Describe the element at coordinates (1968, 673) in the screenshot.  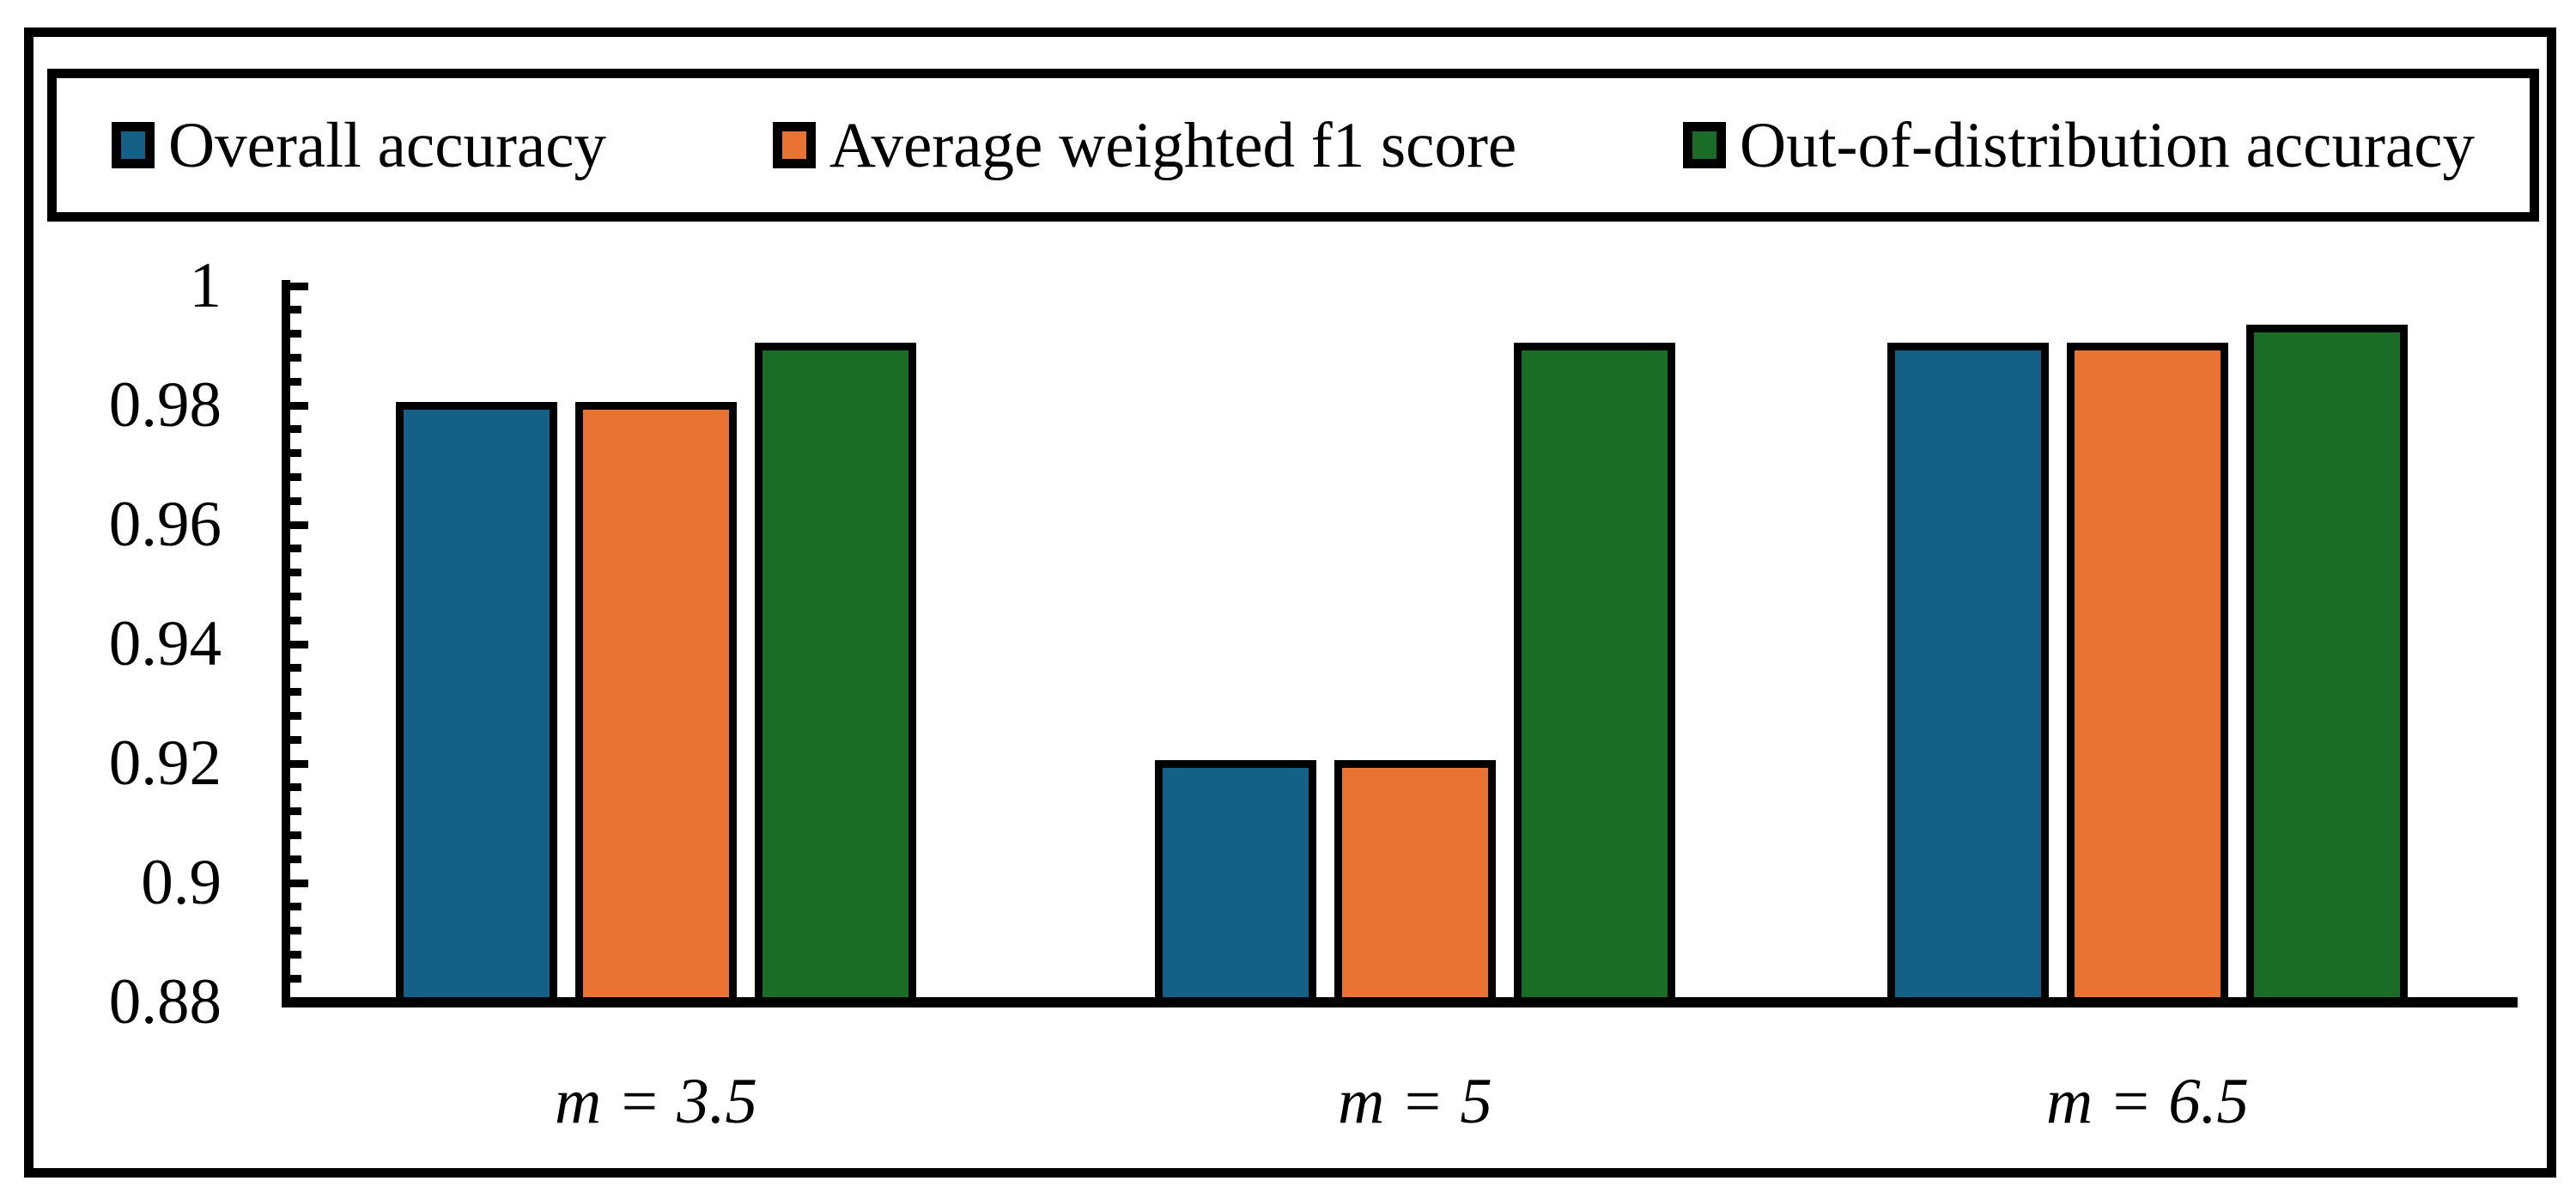
I see `bar-m=6.5-series1` at that location.